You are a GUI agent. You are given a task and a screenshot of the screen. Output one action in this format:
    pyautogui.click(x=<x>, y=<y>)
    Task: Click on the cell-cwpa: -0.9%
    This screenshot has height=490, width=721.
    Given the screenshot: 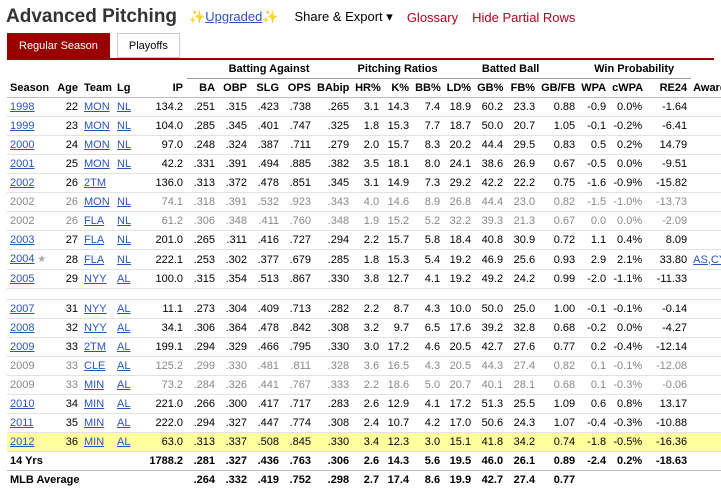 What is the action you would take?
    pyautogui.click(x=627, y=183)
    